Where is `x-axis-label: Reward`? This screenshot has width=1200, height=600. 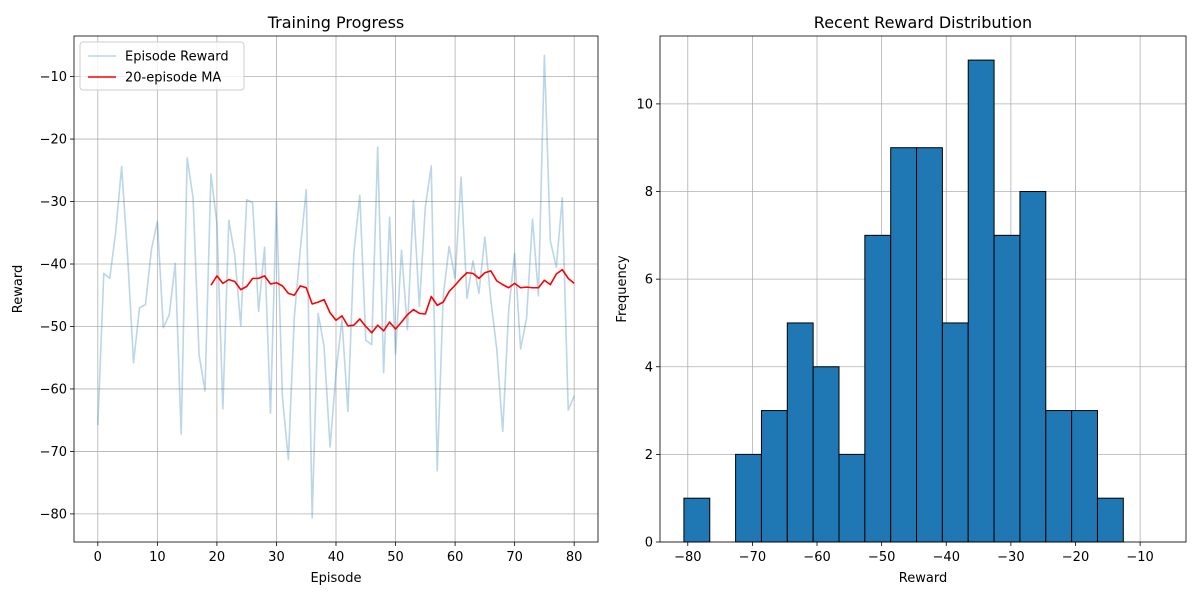
x-axis-label: Reward is located at coordinates (923, 578).